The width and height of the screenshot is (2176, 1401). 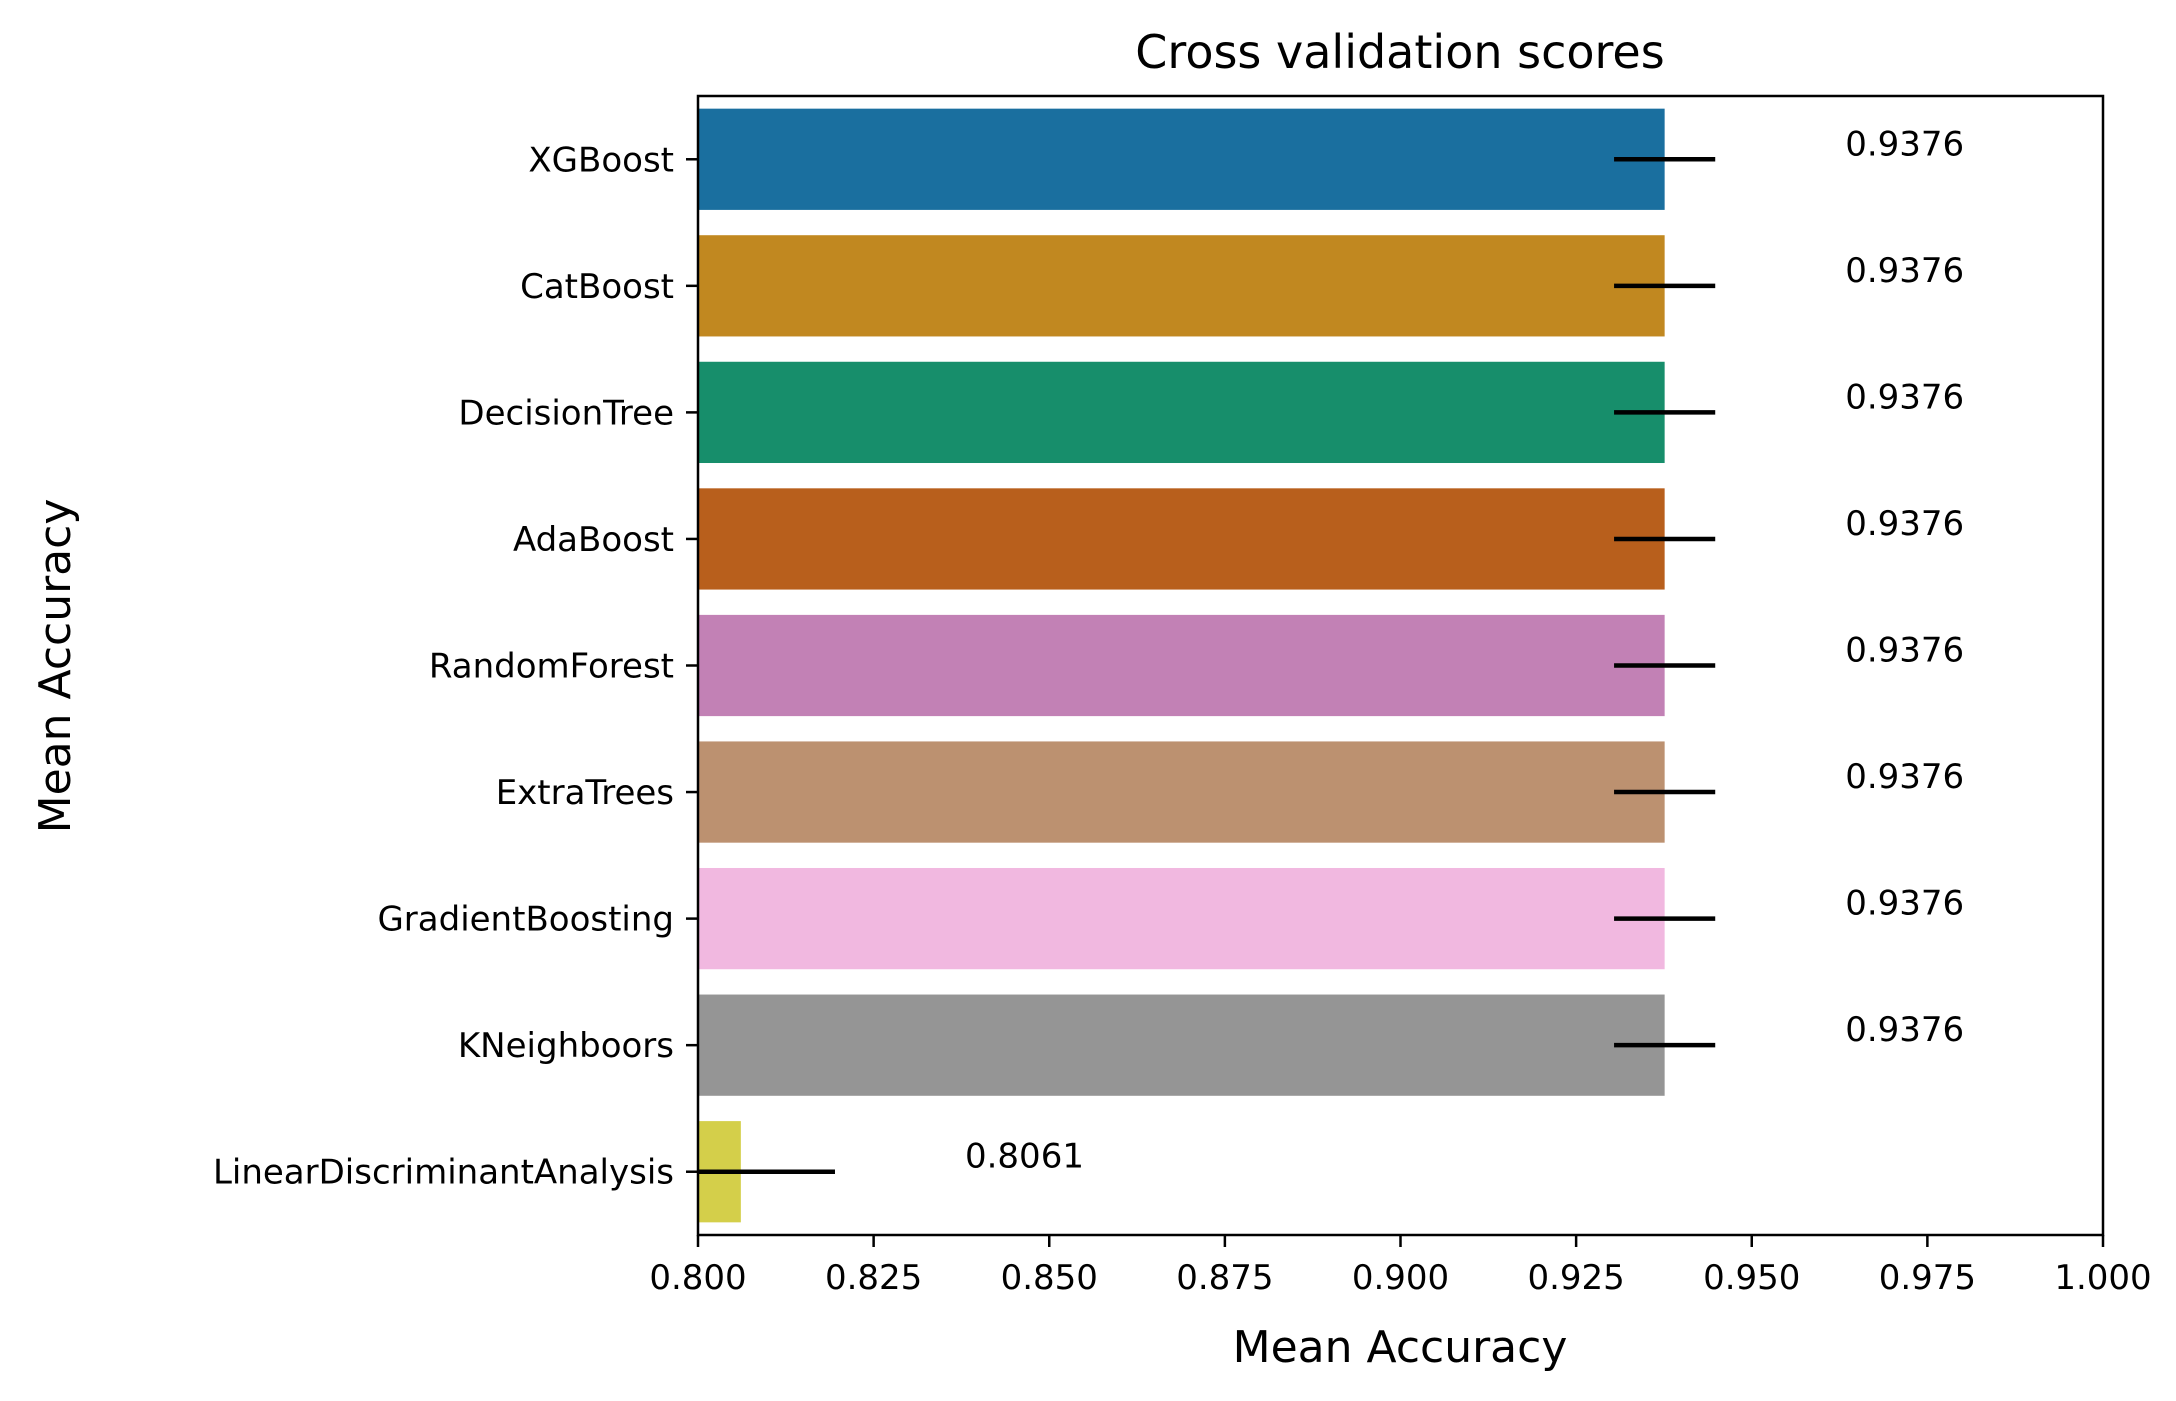 I want to click on x-tick-label: 0.900, so click(x=1400, y=1278).